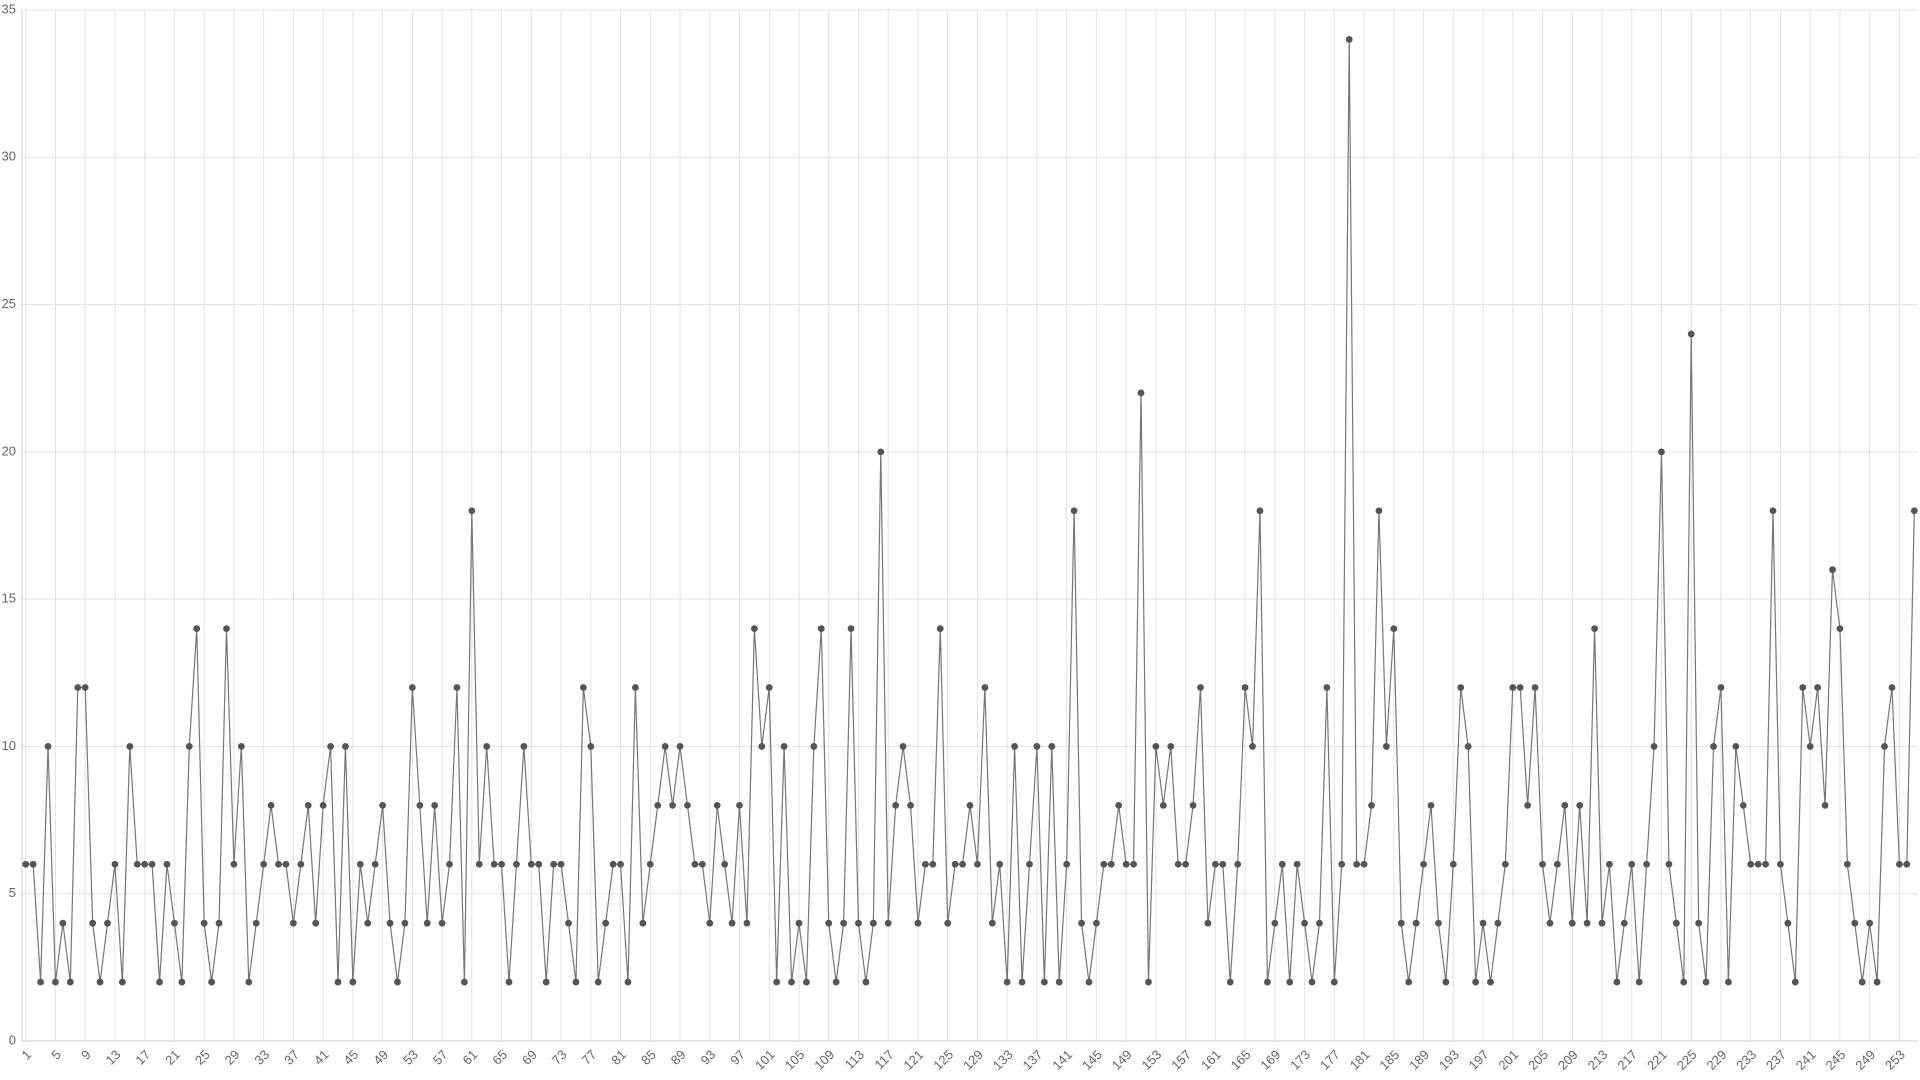 The image size is (1920, 1080). Describe the element at coordinates (86, 1055) in the screenshot. I see `x-tick-label: 9` at that location.